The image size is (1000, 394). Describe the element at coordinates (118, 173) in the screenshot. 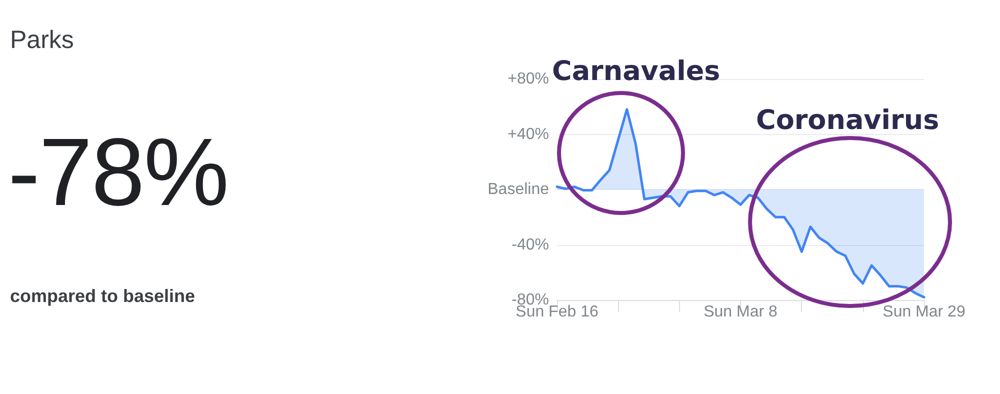

I see `text: -78%` at that location.